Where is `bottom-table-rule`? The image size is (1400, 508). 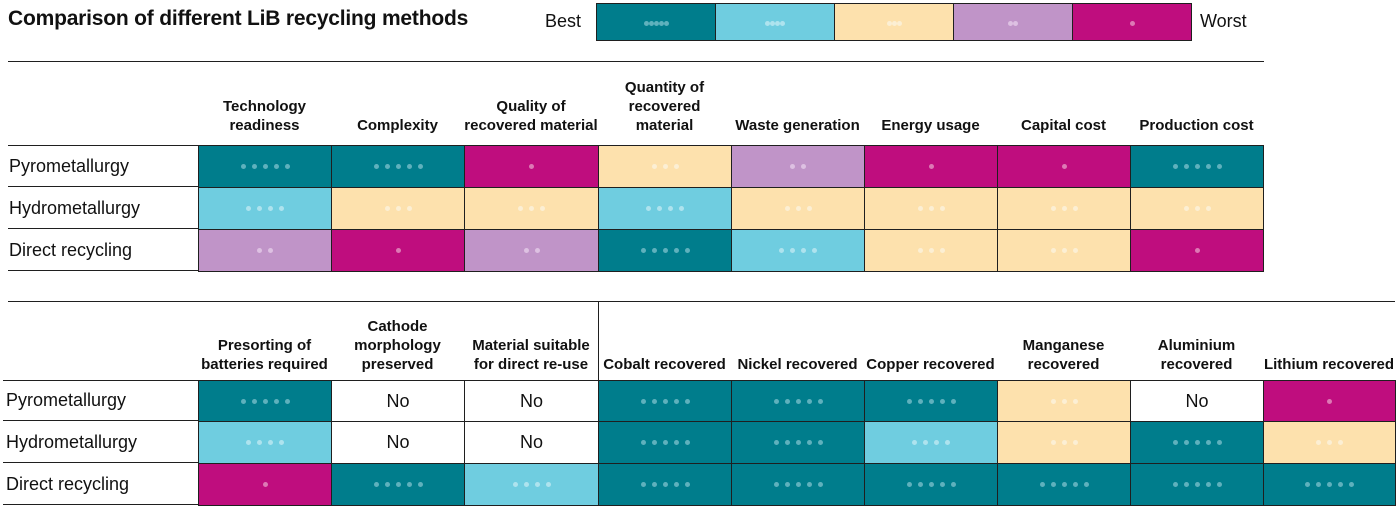 bottom-table-rule is located at coordinates (701, 301).